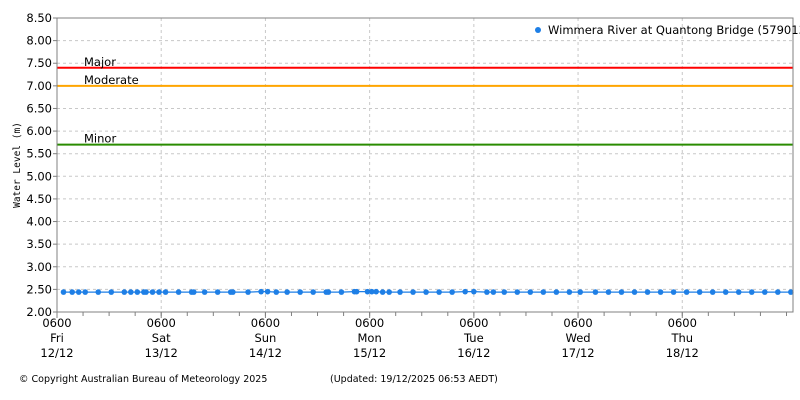  Describe the element at coordinates (39, 86) in the screenshot. I see `y-tick-label: 7.00` at that location.